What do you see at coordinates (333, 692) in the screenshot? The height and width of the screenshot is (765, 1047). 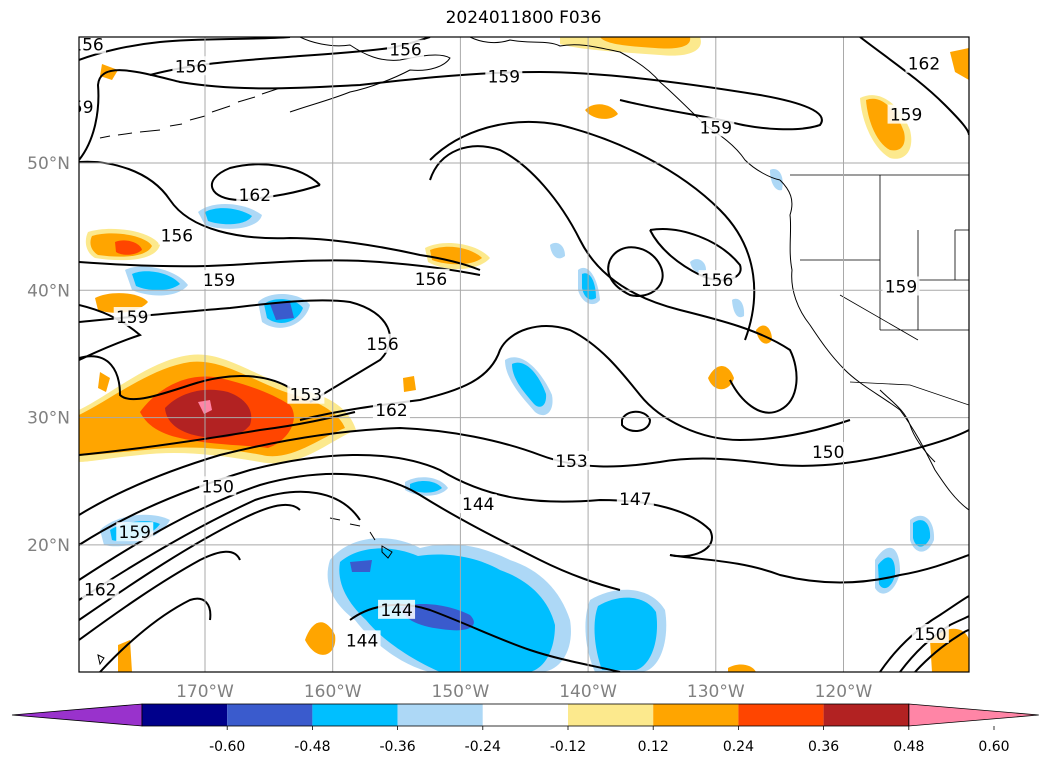 I see `lon-tick-label: 160°W` at bounding box center [333, 692].